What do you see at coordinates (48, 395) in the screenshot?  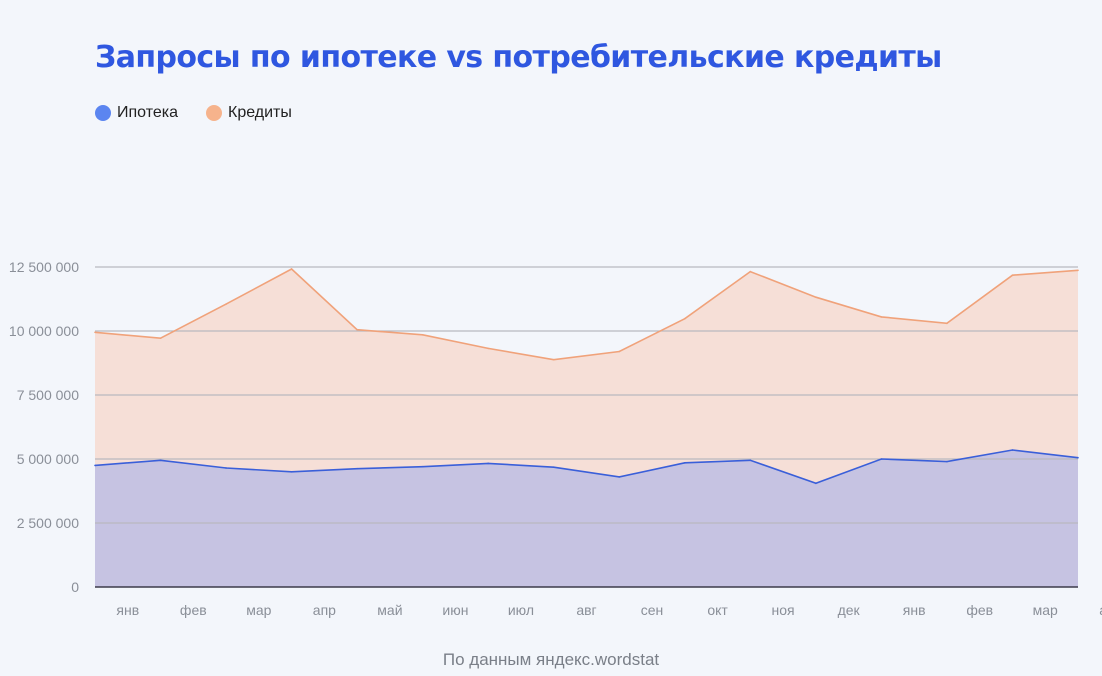 I see `y-tick-label: 7 500 000` at bounding box center [48, 395].